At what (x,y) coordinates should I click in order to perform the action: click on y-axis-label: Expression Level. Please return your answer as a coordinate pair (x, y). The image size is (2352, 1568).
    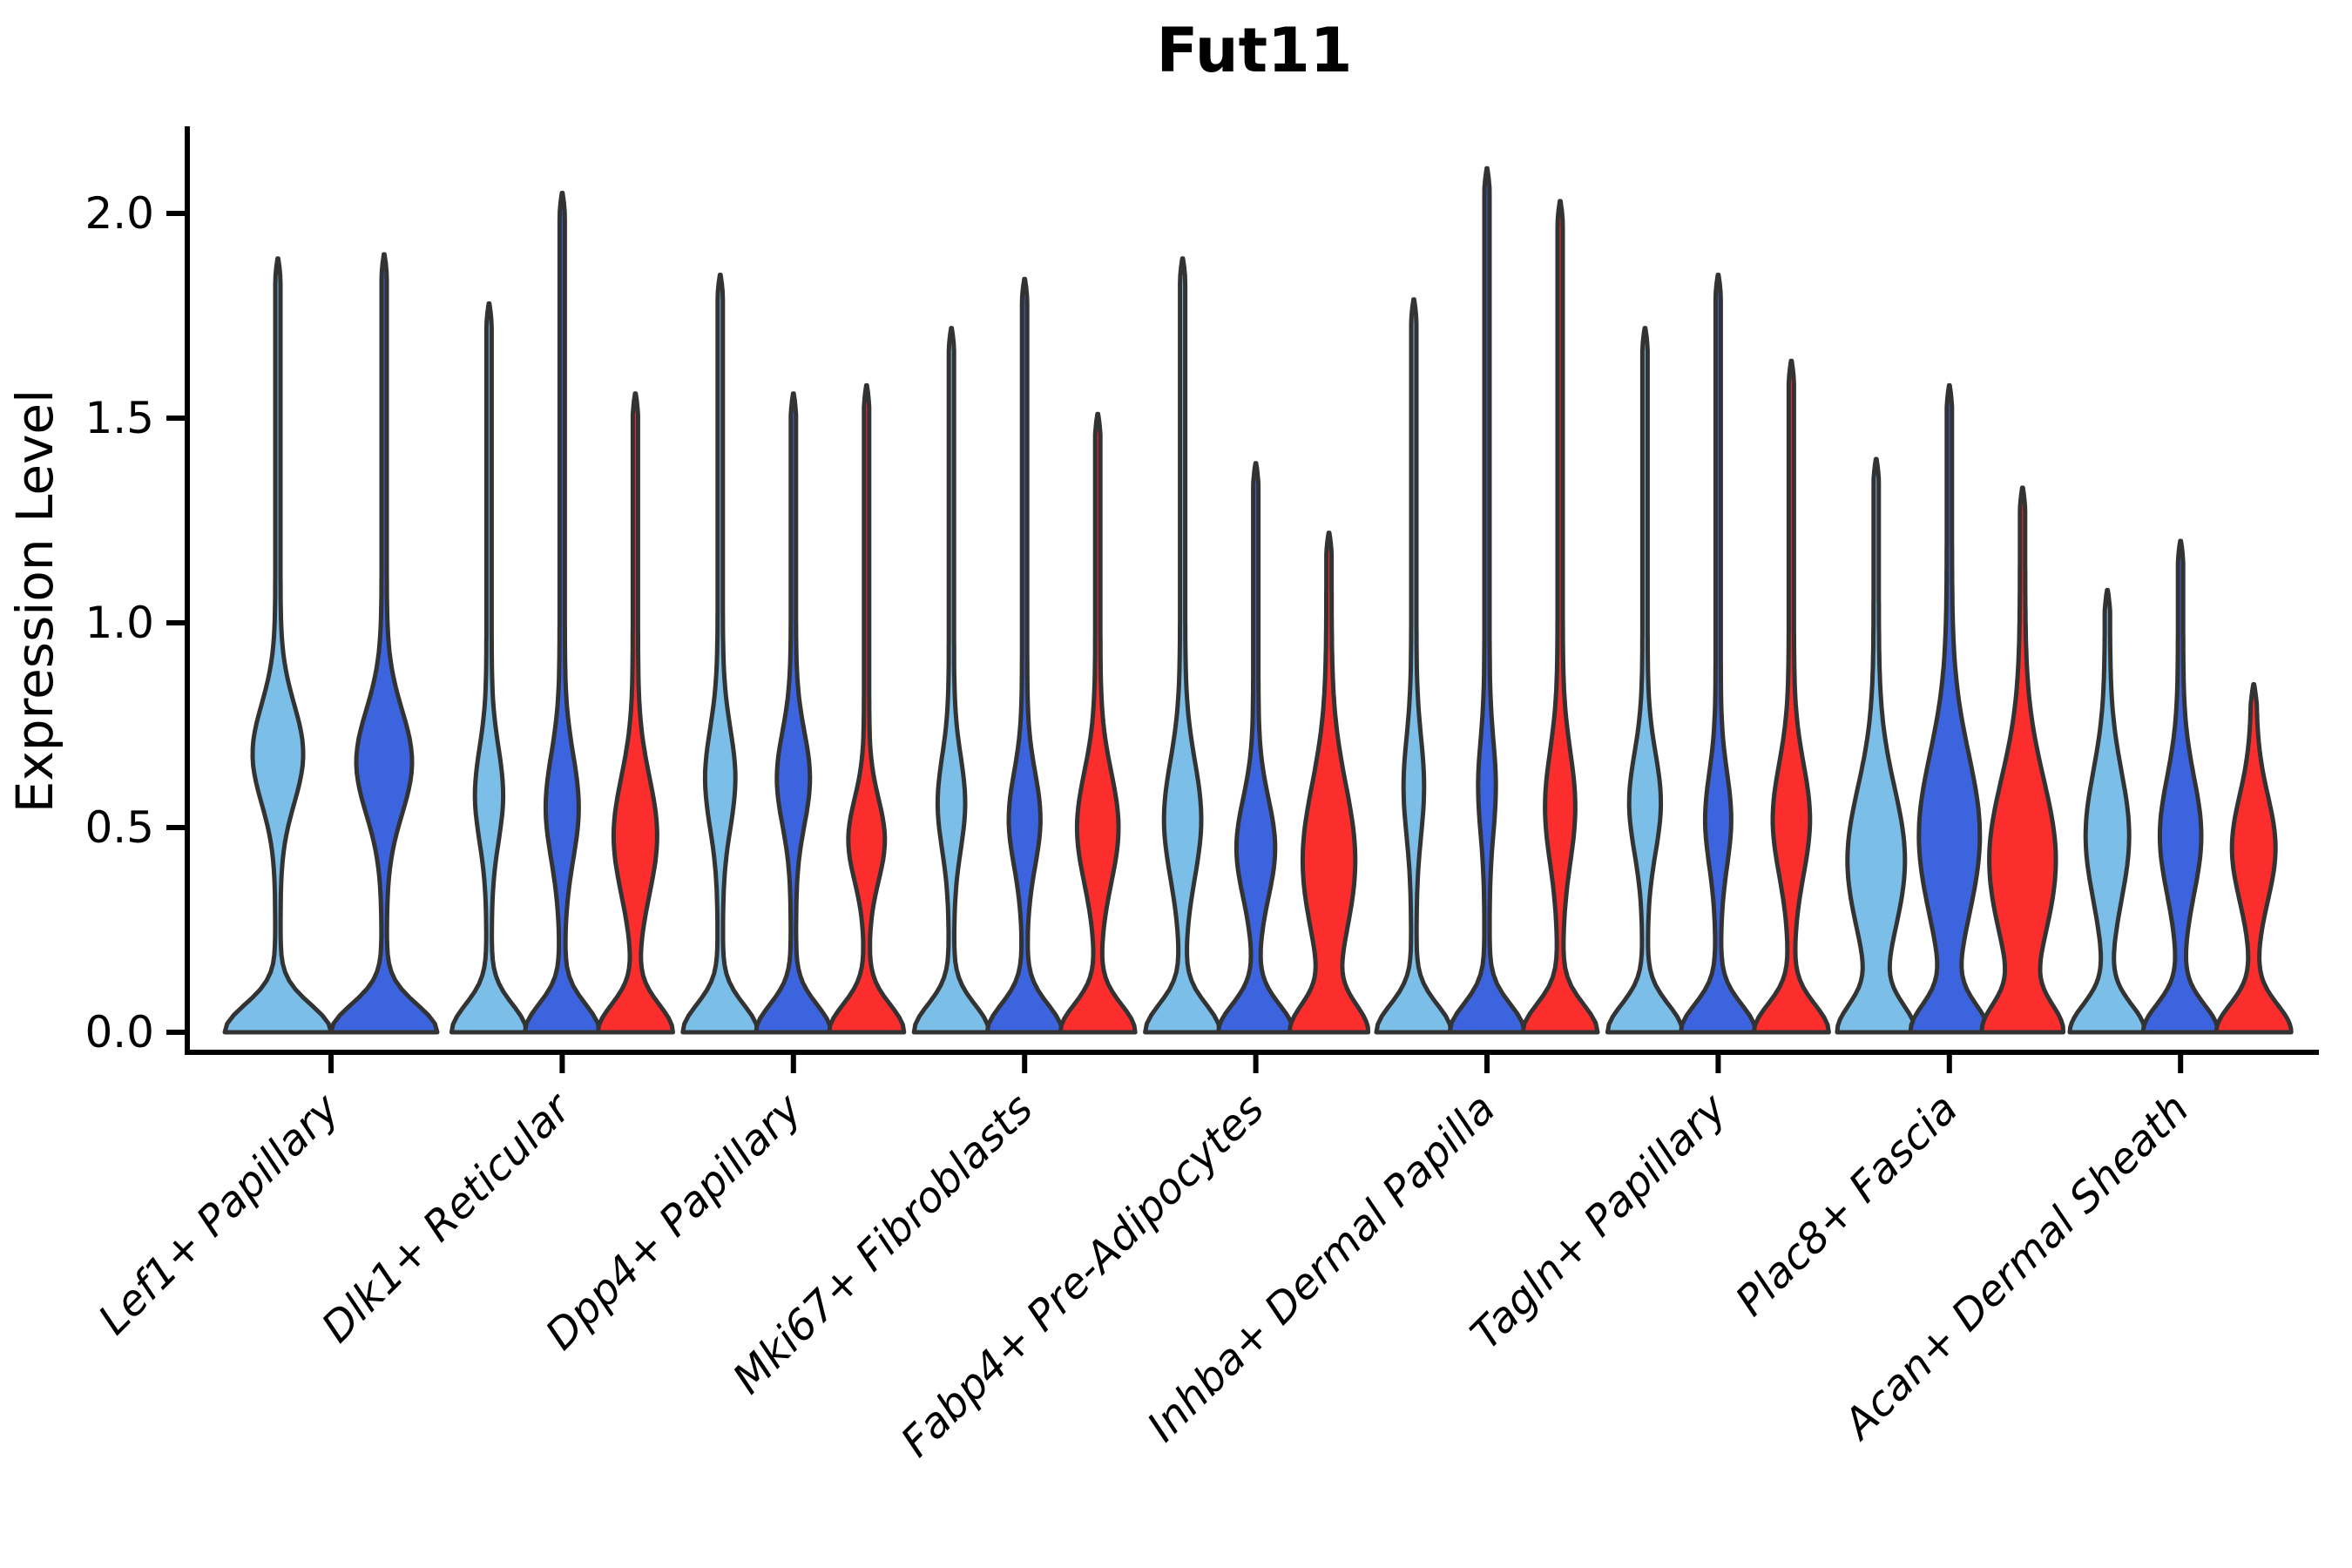
    Looking at the image, I should click on (34, 601).